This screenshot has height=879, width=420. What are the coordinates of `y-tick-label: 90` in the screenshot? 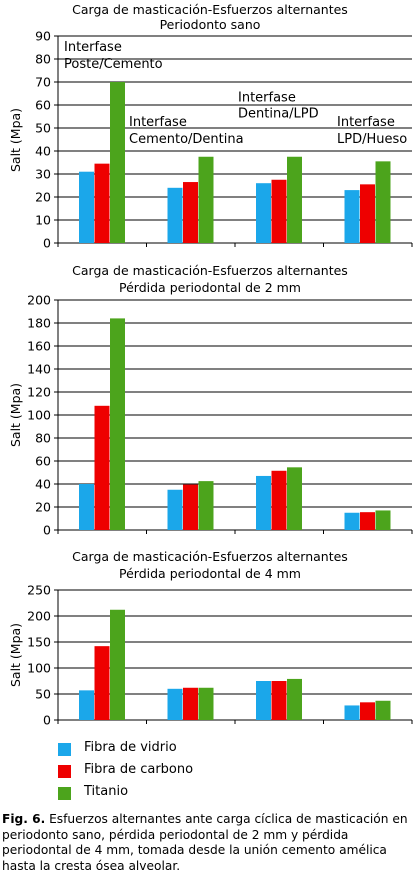 It's located at (43, 36).